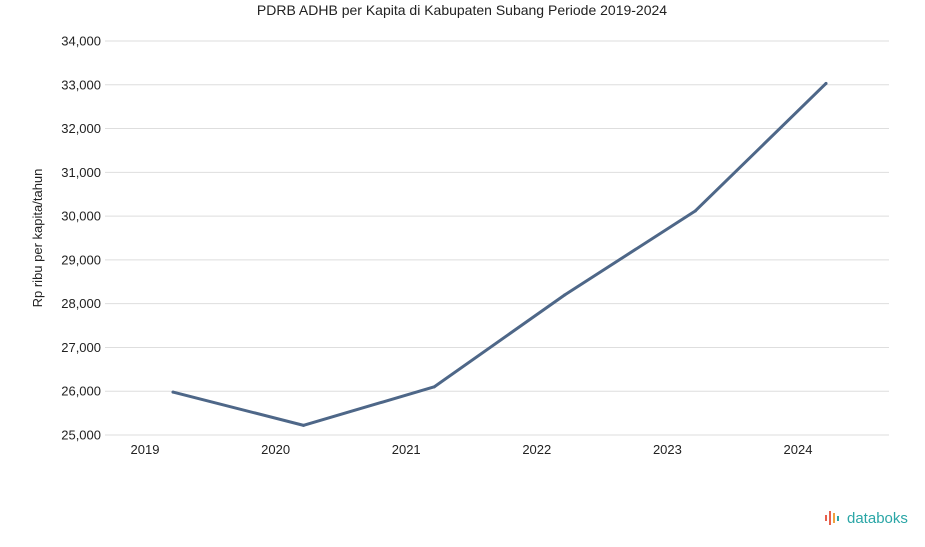 The width and height of the screenshot is (925, 547). What do you see at coordinates (81, 435) in the screenshot?
I see `y-tick-label: 25,000` at bounding box center [81, 435].